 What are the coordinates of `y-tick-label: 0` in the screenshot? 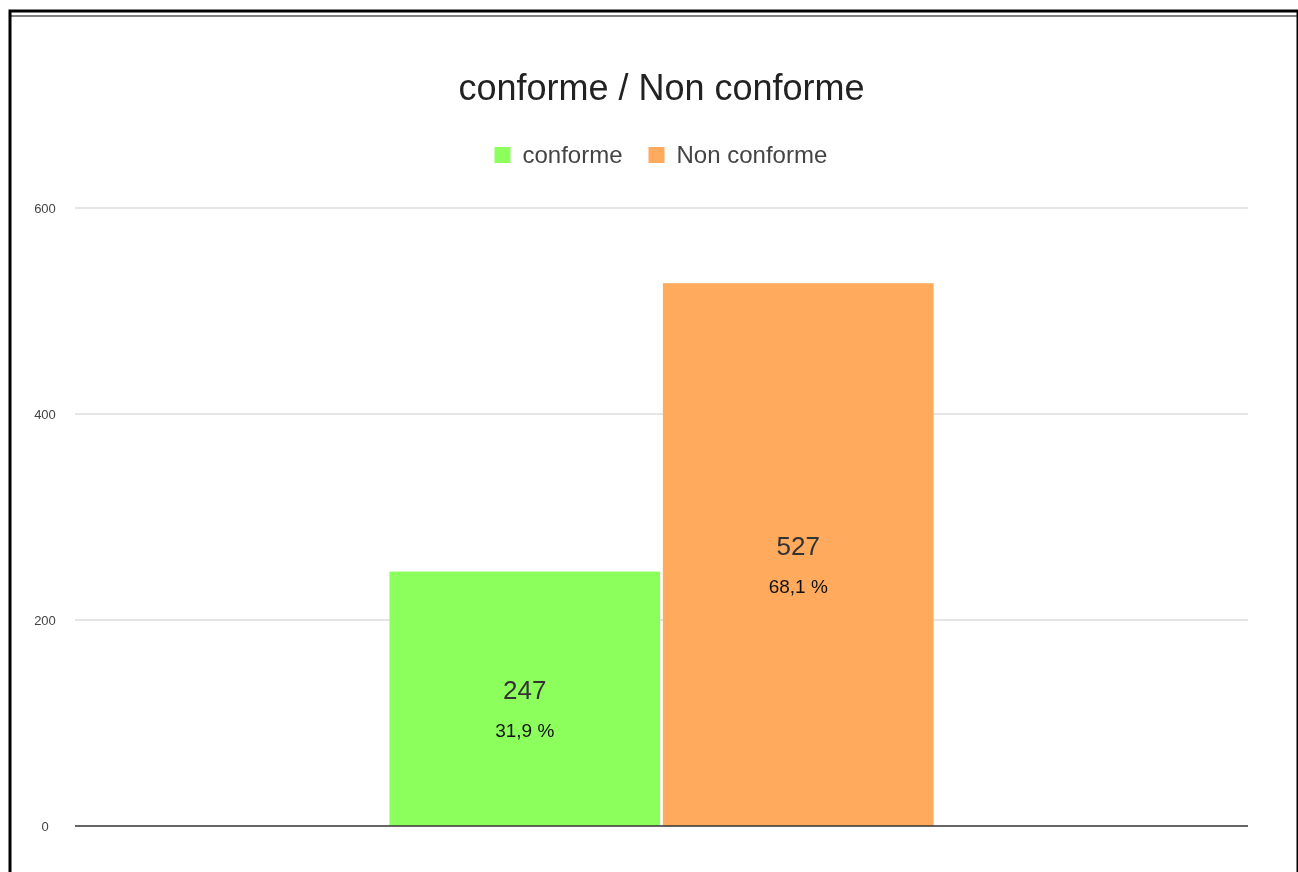 It's located at (45, 826).